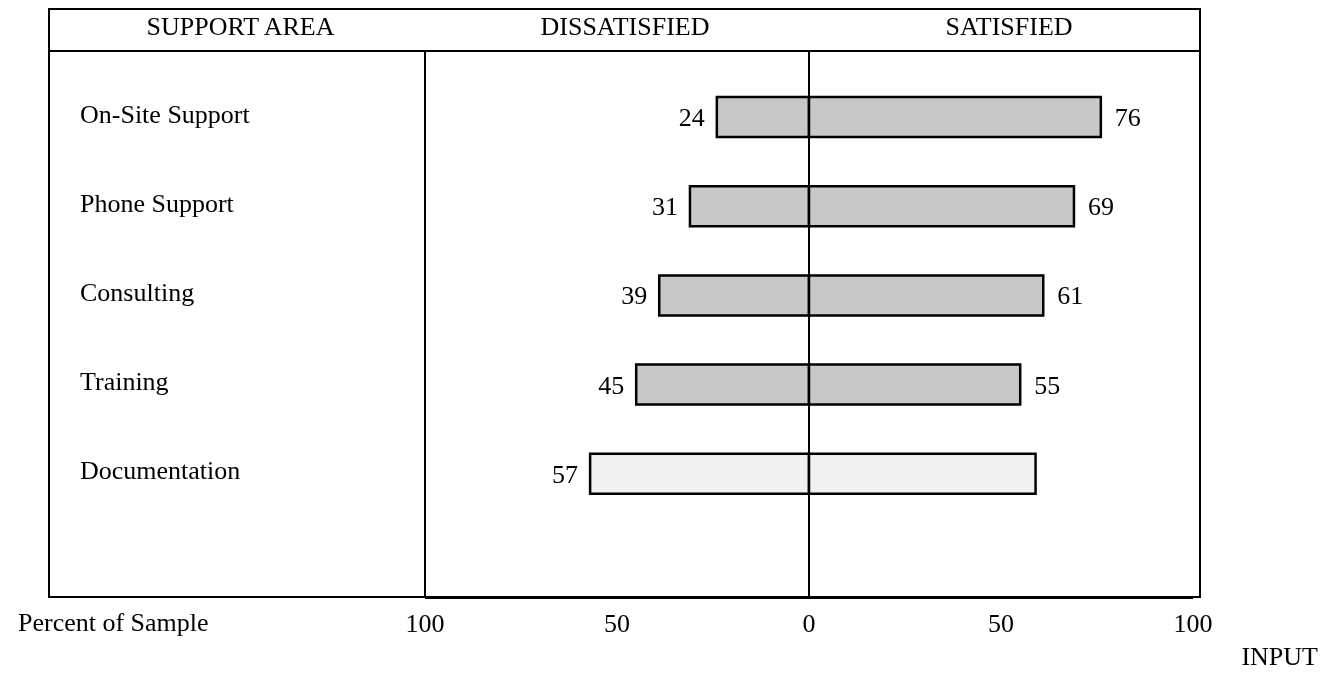 The image size is (1329, 695). What do you see at coordinates (240, 27) in the screenshot?
I see `y-axis-title: SUPPORT AREA` at bounding box center [240, 27].